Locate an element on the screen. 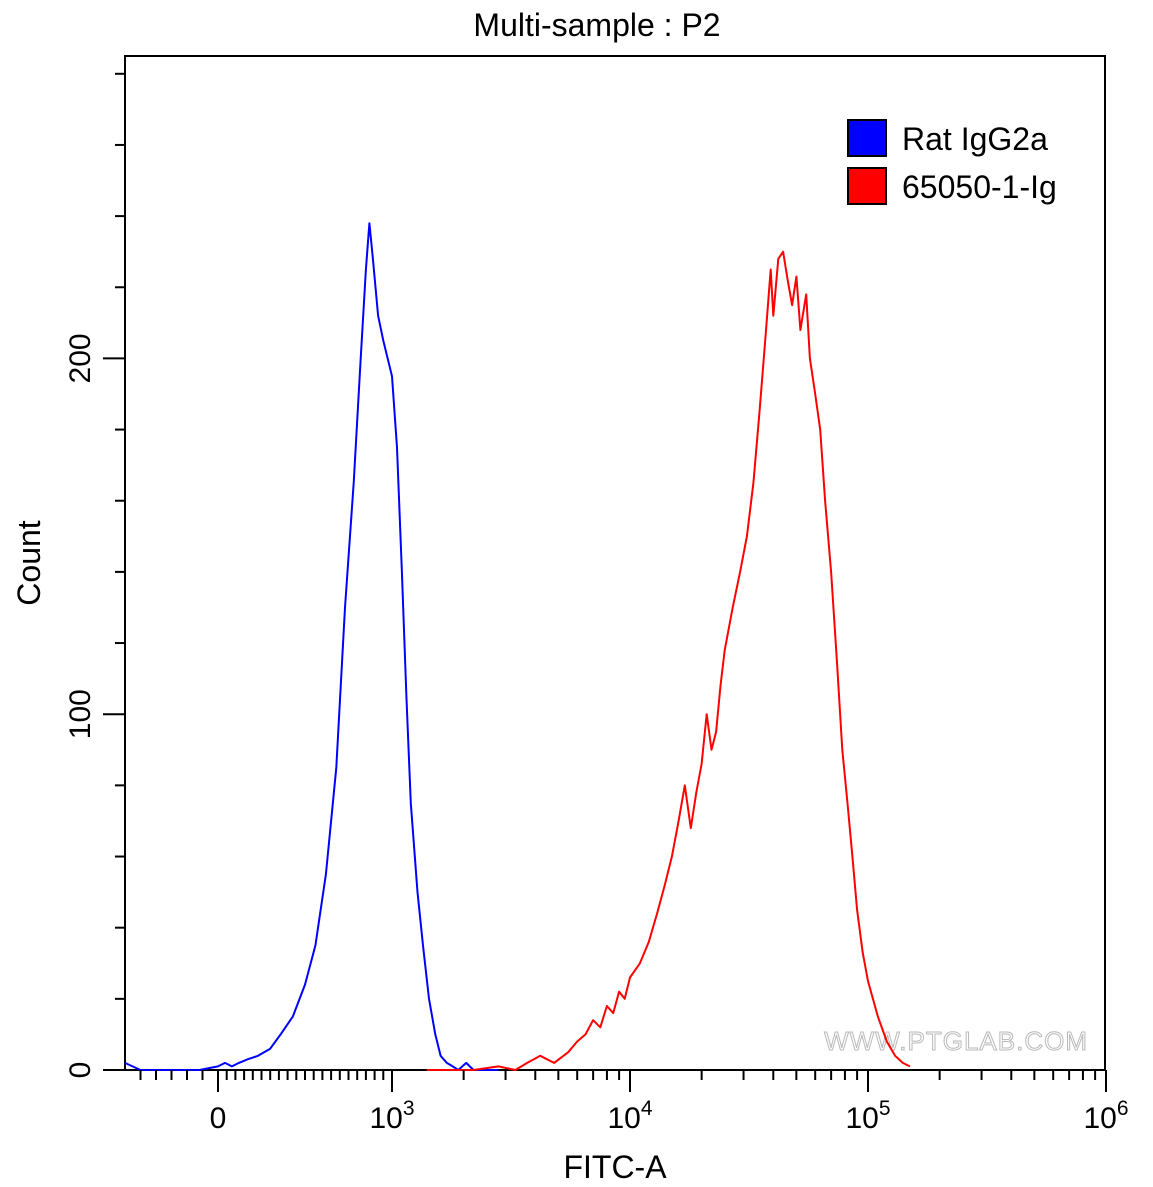 This screenshot has width=1153, height=1187. legend: Rat IgG2a 65050-1-Ig is located at coordinates (952, 162).